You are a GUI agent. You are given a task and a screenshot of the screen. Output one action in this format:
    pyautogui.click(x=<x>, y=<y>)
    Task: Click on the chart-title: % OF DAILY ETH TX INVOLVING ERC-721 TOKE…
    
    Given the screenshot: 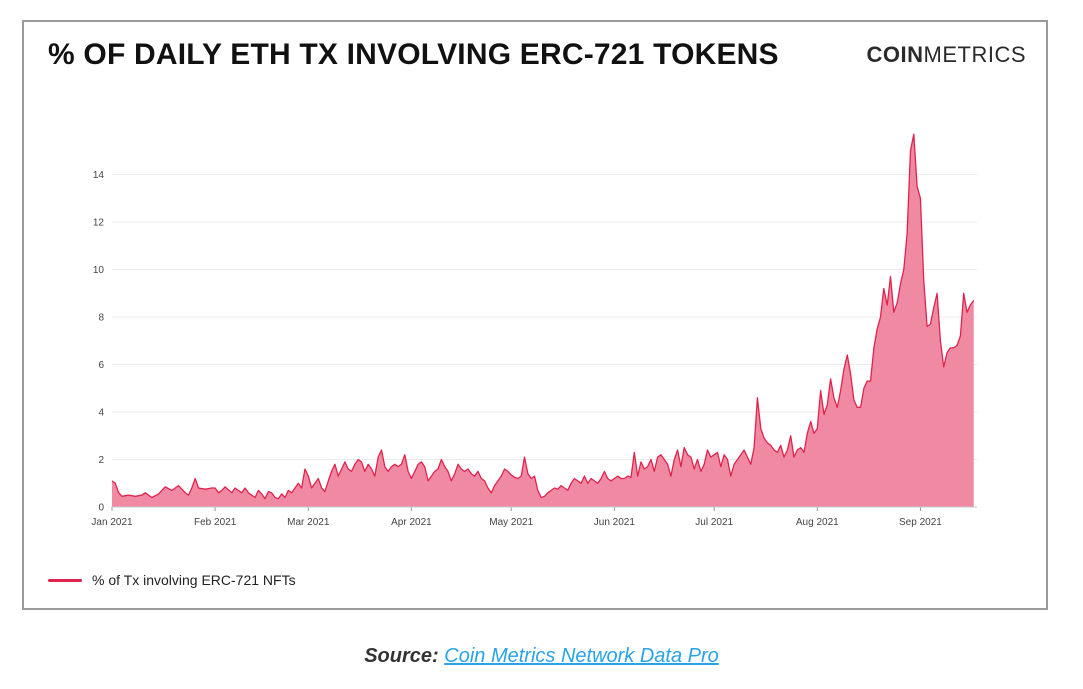 What is the action you would take?
    pyautogui.click(x=413, y=54)
    